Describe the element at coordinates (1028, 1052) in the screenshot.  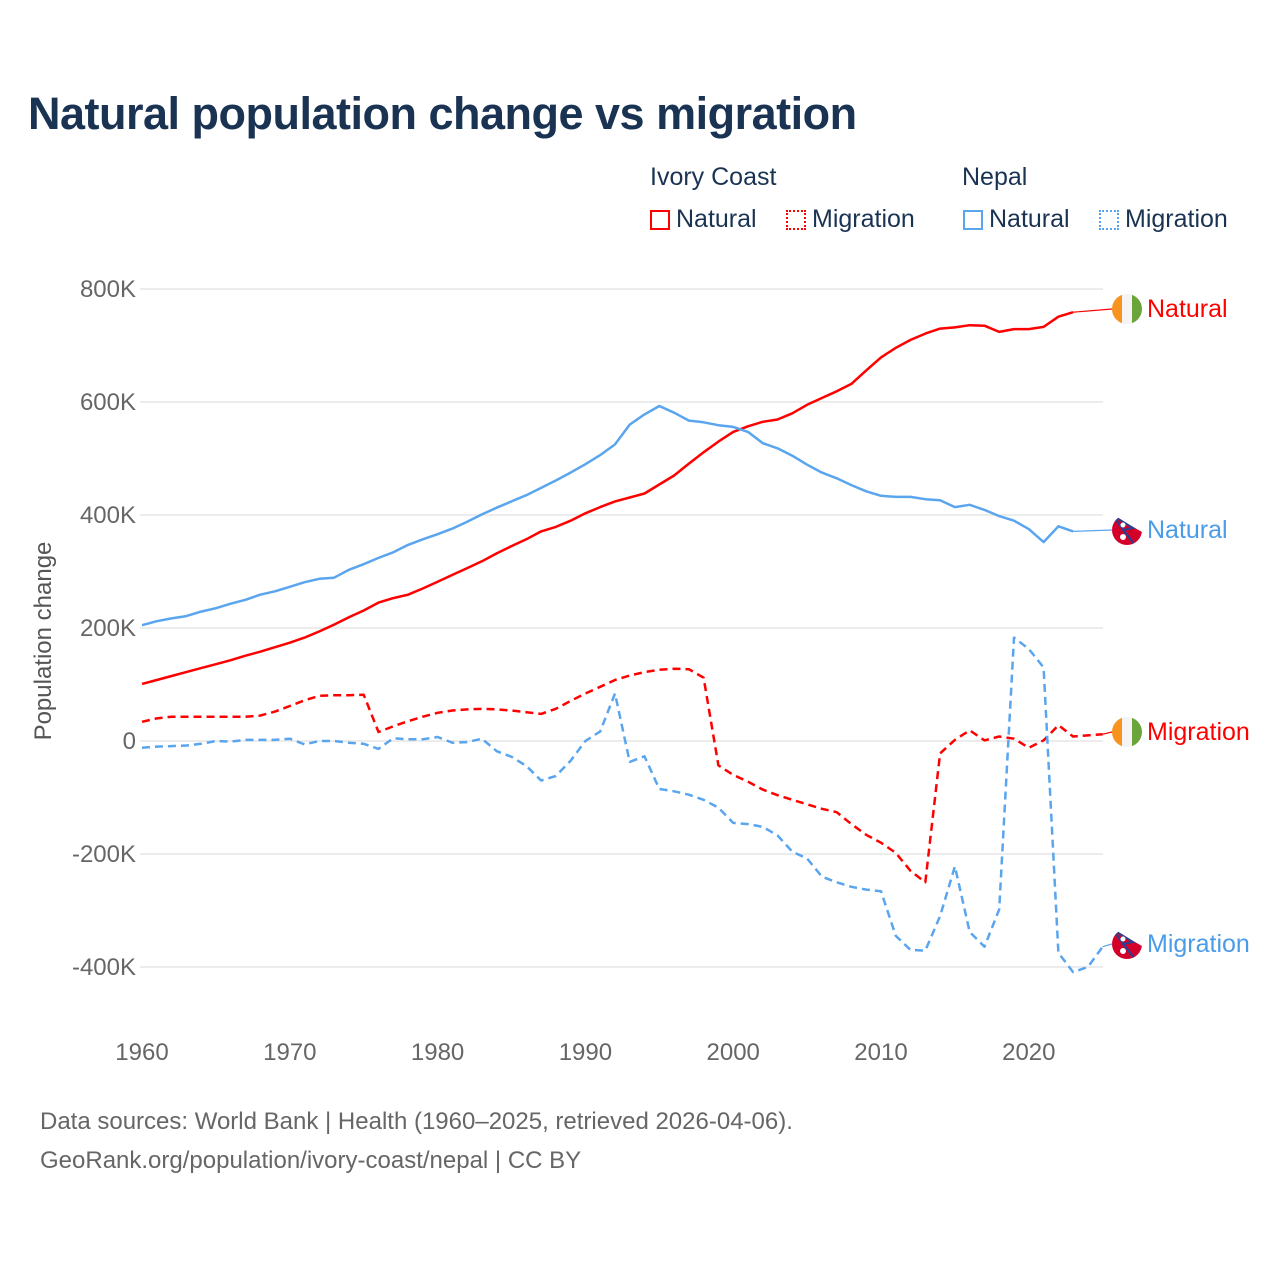
I see `x-tick-label: 2020` at that location.